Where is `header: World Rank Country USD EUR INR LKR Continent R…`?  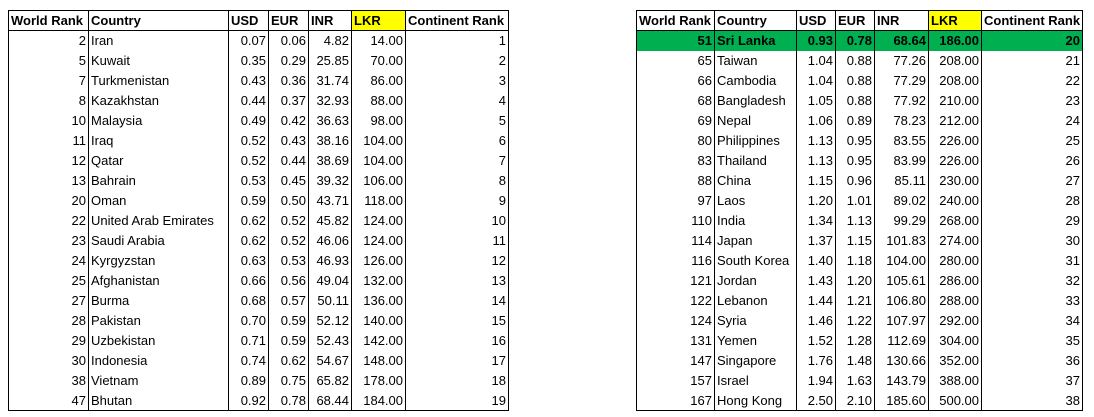
header: World Rank Country USD EUR INR LKR Continent R… is located at coordinates (258, 20).